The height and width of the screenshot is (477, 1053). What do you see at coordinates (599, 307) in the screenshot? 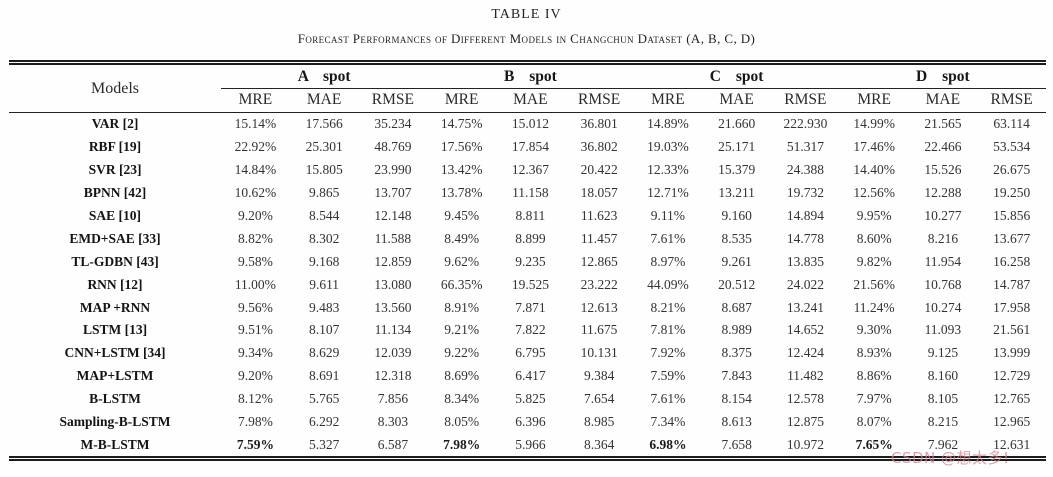
I see `metric-value: 12.613` at bounding box center [599, 307].